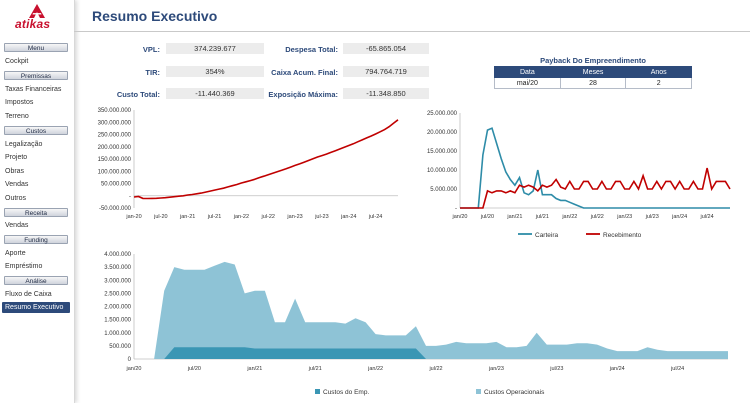  I want to click on atikas-logo-icon, so click(37, 11).